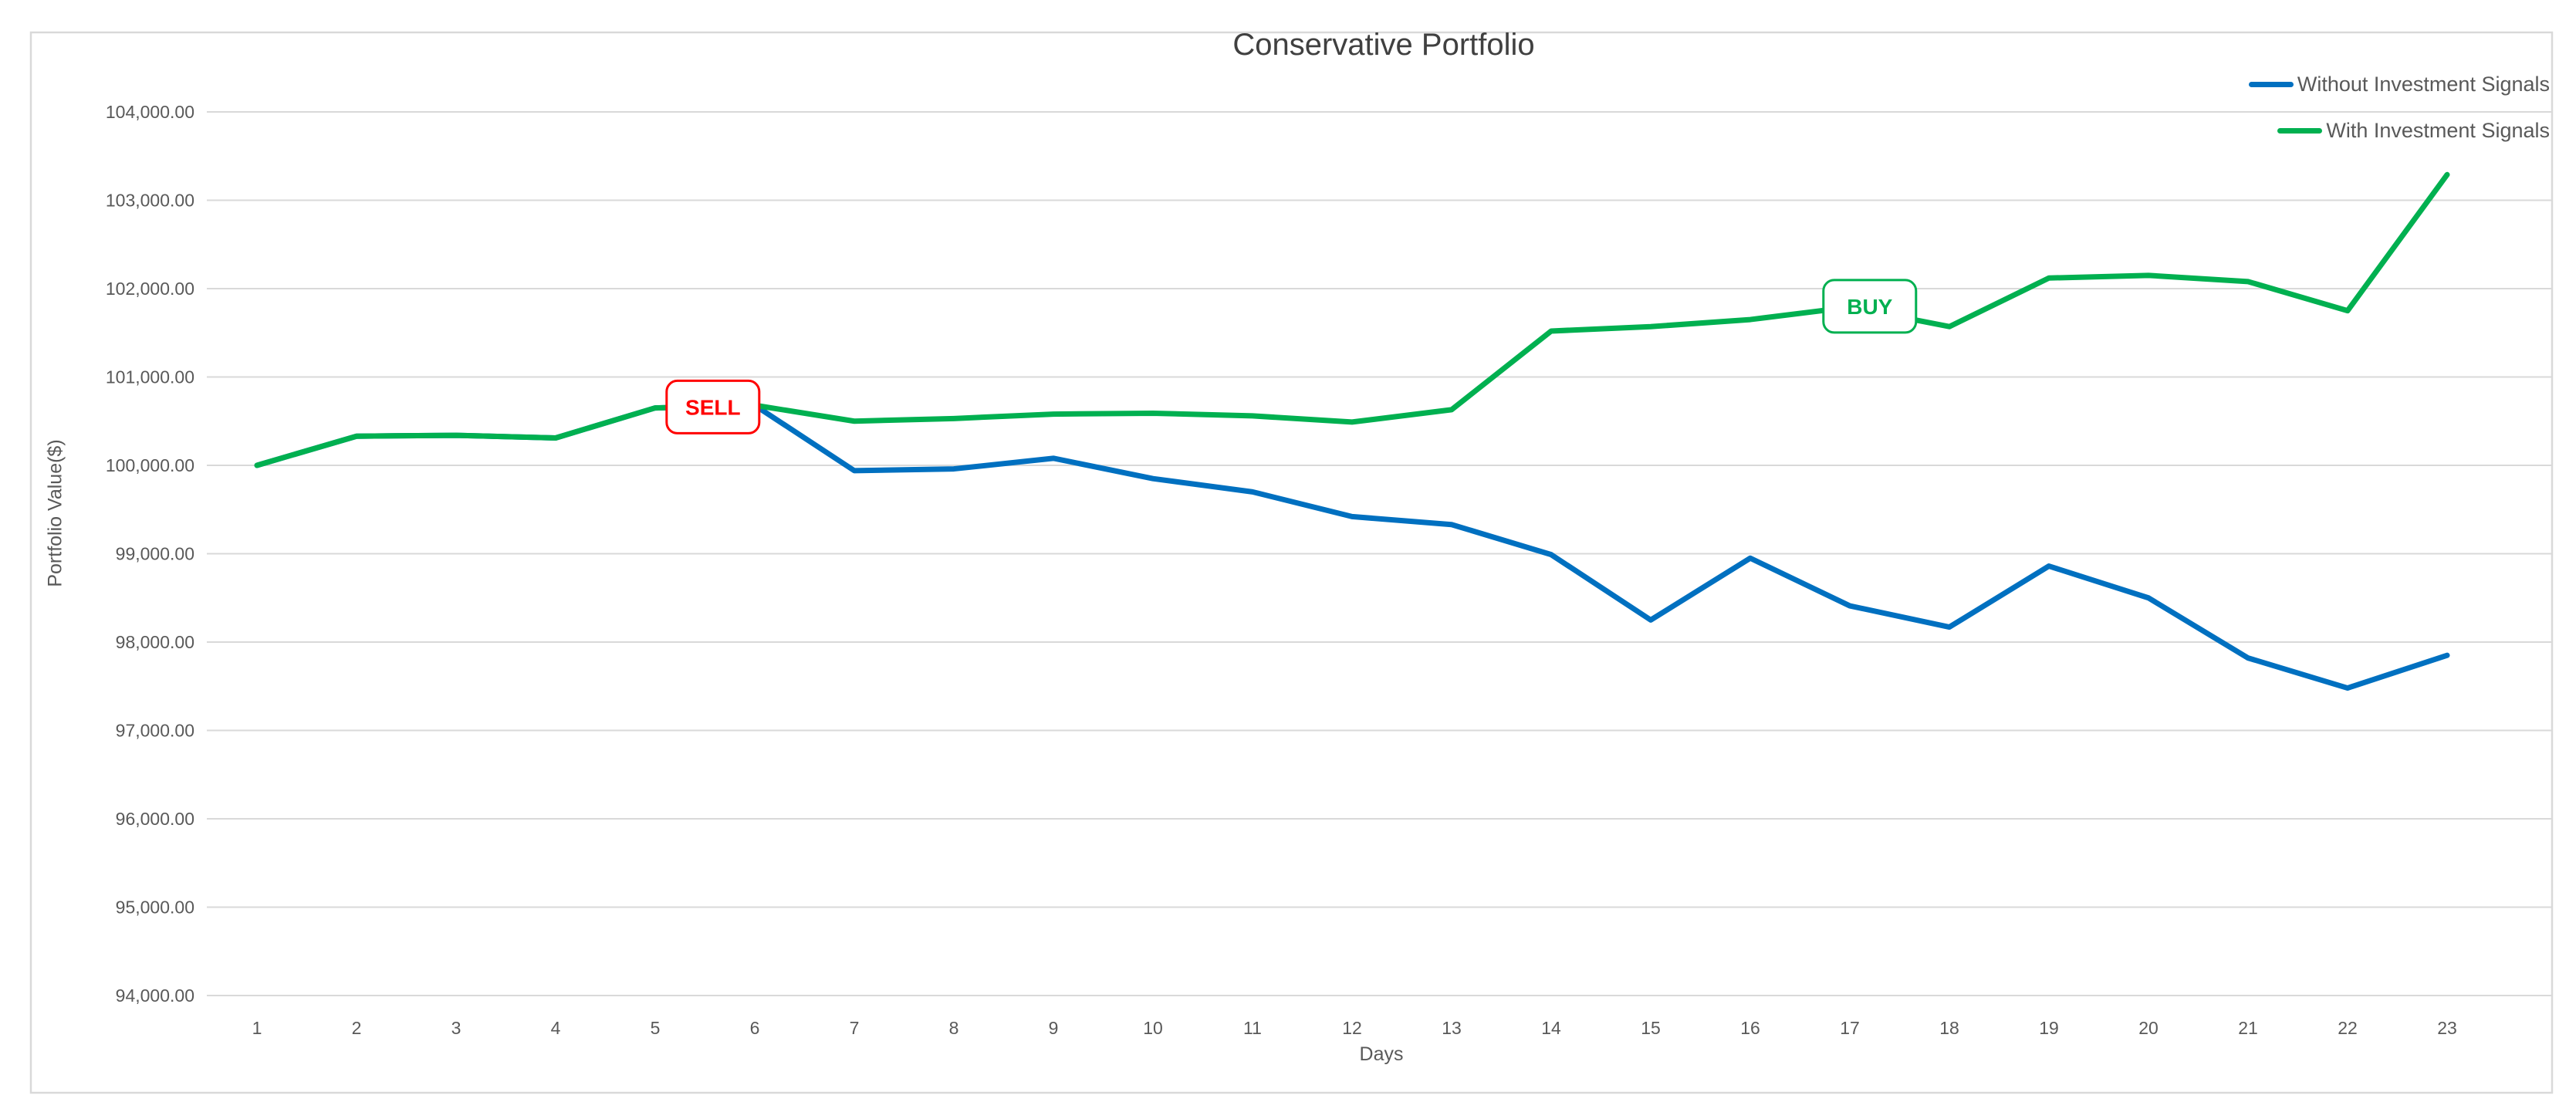 The width and height of the screenshot is (2576, 1119). I want to click on sell-signal-label: SELL, so click(713, 407).